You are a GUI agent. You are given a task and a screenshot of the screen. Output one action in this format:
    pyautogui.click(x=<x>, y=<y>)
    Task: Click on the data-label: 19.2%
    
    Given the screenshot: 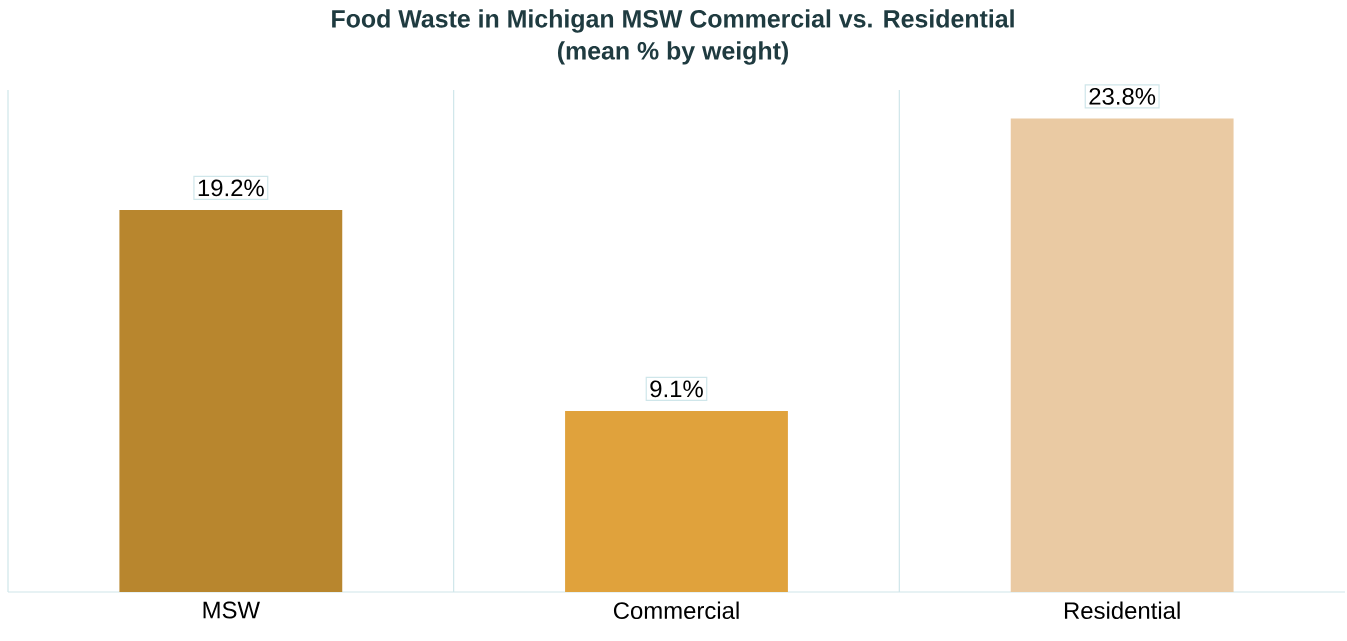 What is the action you would take?
    pyautogui.click(x=231, y=188)
    